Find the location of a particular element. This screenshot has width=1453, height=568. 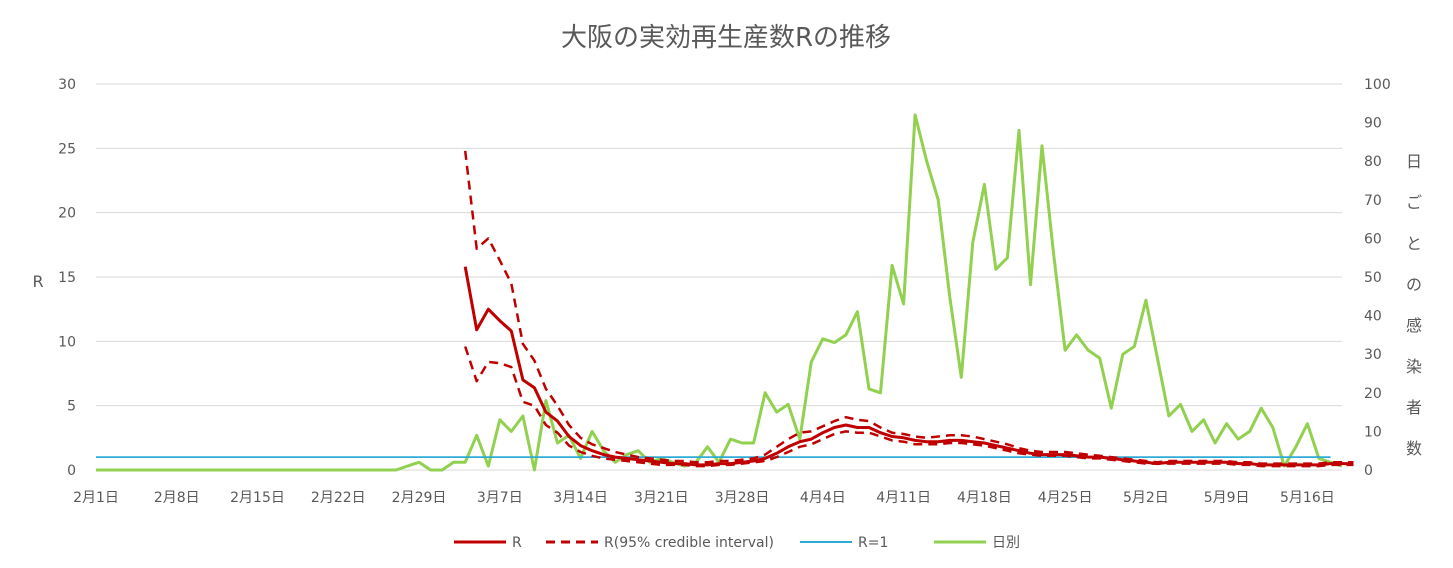

left-tick-label: 20 is located at coordinates (67, 214).